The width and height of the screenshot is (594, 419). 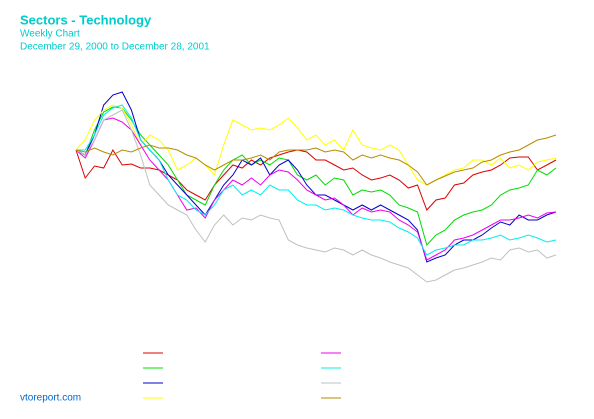 What do you see at coordinates (50, 34) in the screenshot?
I see `chart-subtitle: Weekly Chart` at bounding box center [50, 34].